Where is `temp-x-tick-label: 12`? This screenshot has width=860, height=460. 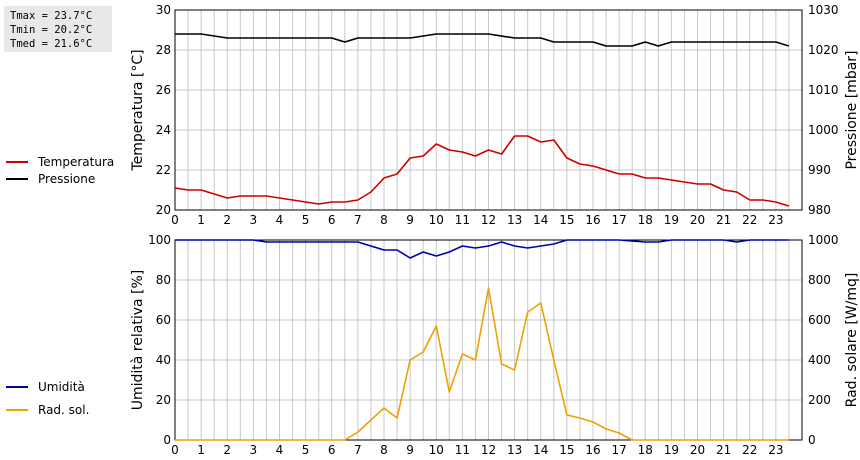 temp-x-tick-label: 12 is located at coordinates (488, 220).